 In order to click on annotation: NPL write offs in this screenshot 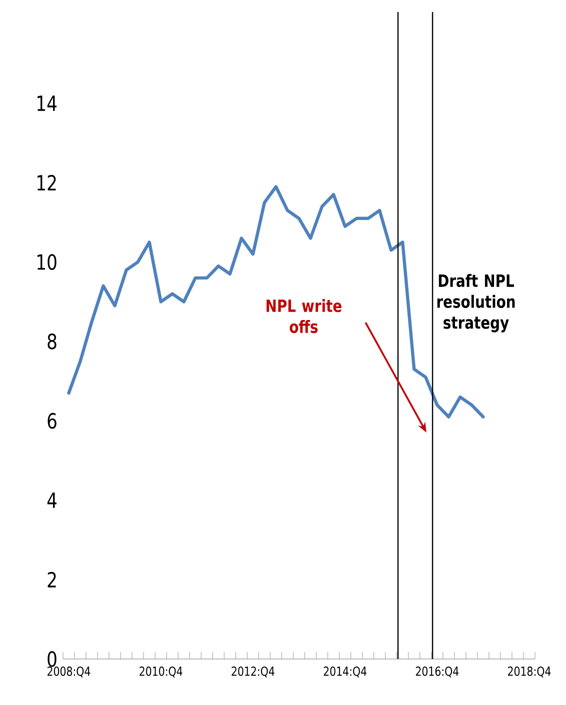, I will do `click(304, 316)`.